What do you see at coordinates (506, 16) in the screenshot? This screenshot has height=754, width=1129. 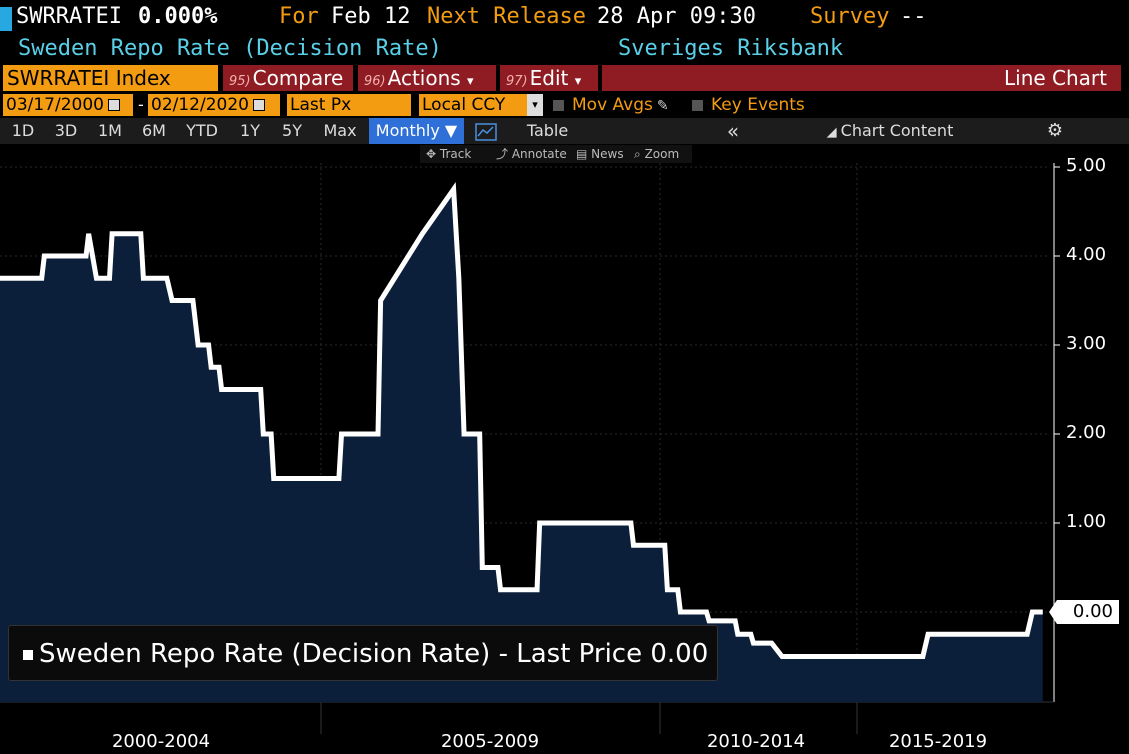 I see `next-release-label: Next Release` at bounding box center [506, 16].